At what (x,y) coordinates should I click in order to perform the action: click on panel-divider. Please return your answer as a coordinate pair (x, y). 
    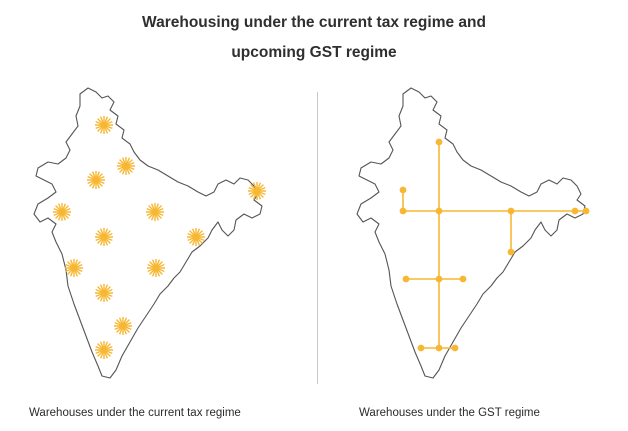
    Looking at the image, I should click on (317, 238).